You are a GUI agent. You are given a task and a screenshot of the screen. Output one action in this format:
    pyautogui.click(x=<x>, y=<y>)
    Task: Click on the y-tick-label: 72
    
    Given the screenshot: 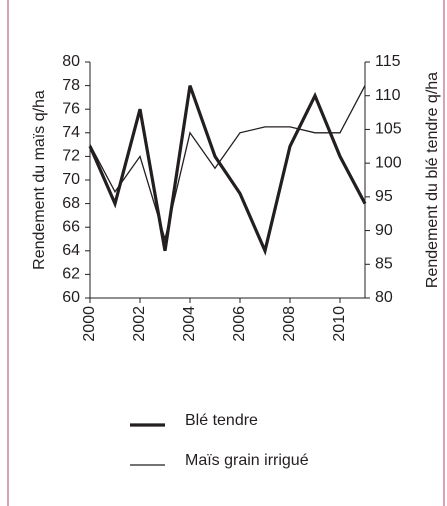 What is the action you would take?
    pyautogui.click(x=71, y=156)
    